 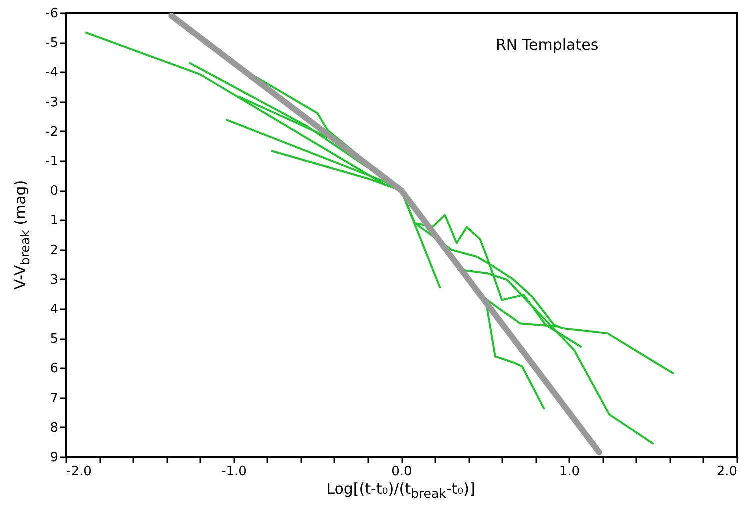 I want to click on y-tick-label: -2, so click(x=52, y=132).